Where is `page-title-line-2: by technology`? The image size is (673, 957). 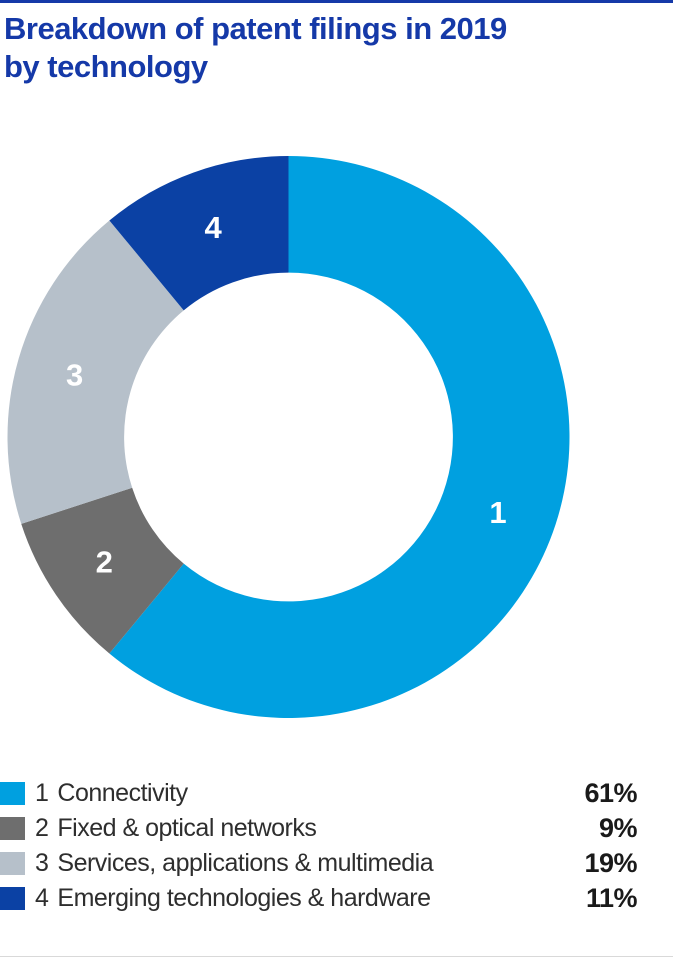 page-title-line-2: by technology is located at coordinates (106, 66).